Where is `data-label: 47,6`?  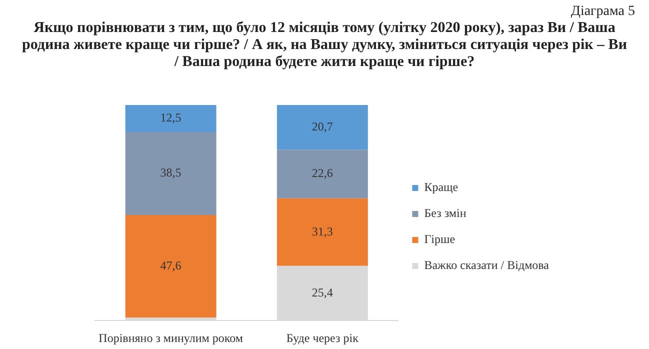
data-label: 47,6 is located at coordinates (171, 265).